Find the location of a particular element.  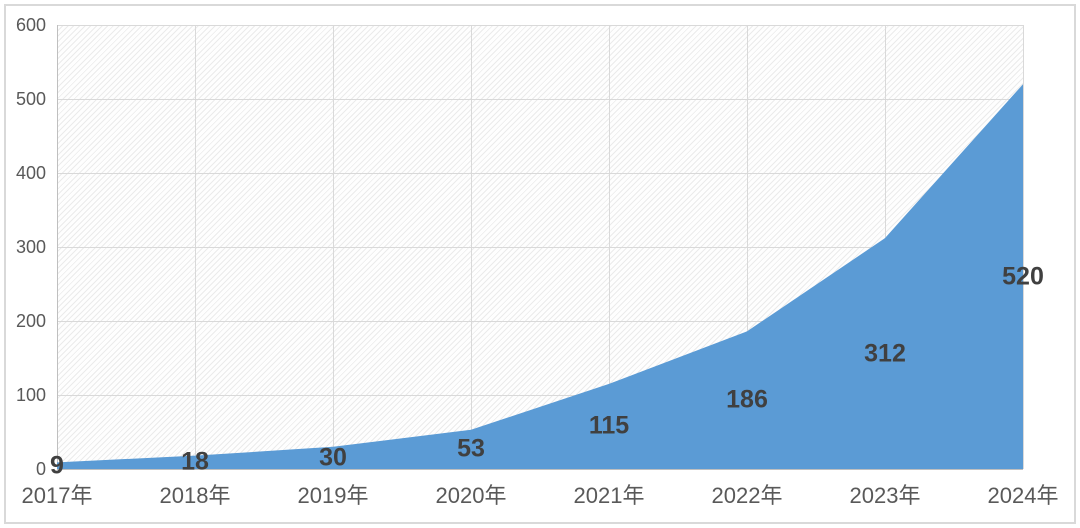

y-tick-label: 200 is located at coordinates (30, 321).